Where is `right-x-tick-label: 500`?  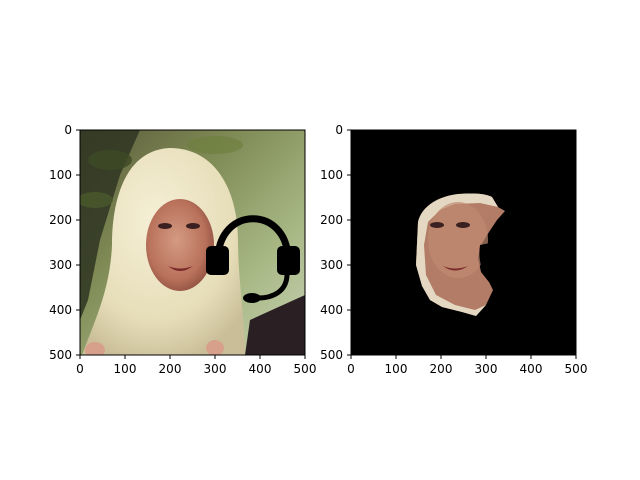 right-x-tick-label: 500 is located at coordinates (576, 369).